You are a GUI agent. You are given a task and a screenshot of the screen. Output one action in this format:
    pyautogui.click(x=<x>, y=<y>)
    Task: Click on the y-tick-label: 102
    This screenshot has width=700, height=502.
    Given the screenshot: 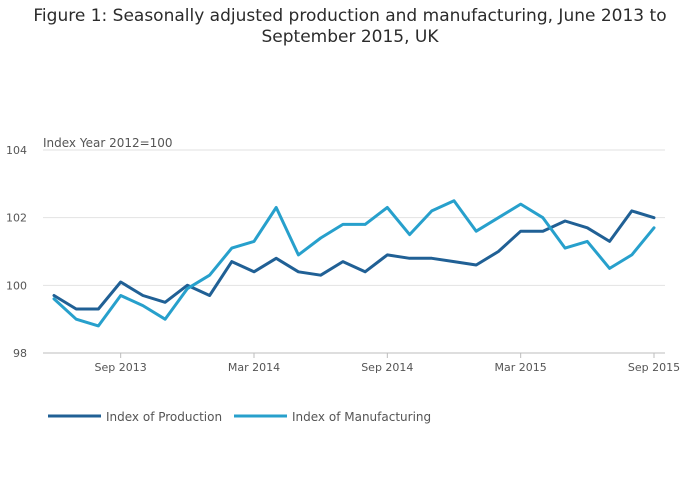 What is the action you would take?
    pyautogui.click(x=16, y=218)
    